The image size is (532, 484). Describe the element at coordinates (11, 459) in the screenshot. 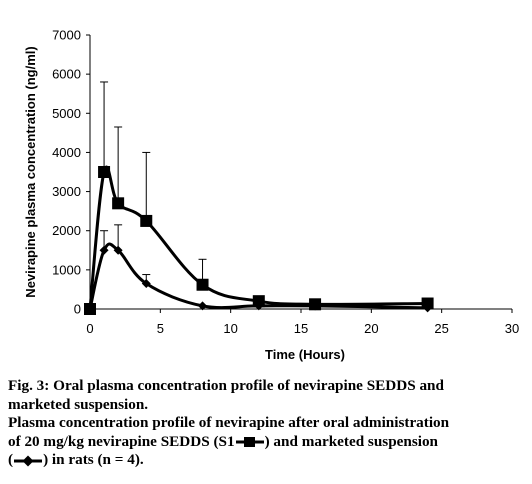

I see `caption-line-5-start: (` at that location.